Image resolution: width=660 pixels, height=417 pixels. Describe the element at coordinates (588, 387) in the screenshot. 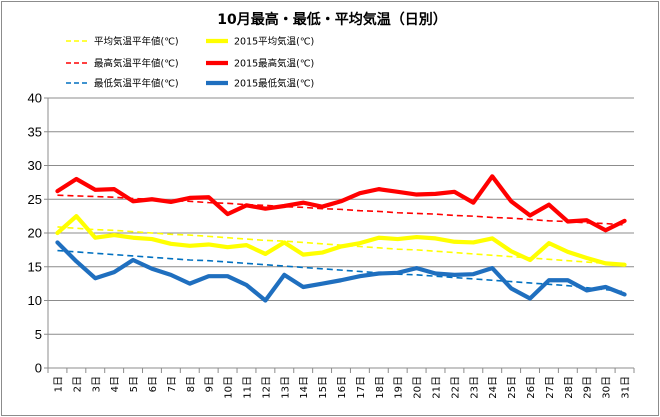

I see `x-tick-label: 29日` at that location.